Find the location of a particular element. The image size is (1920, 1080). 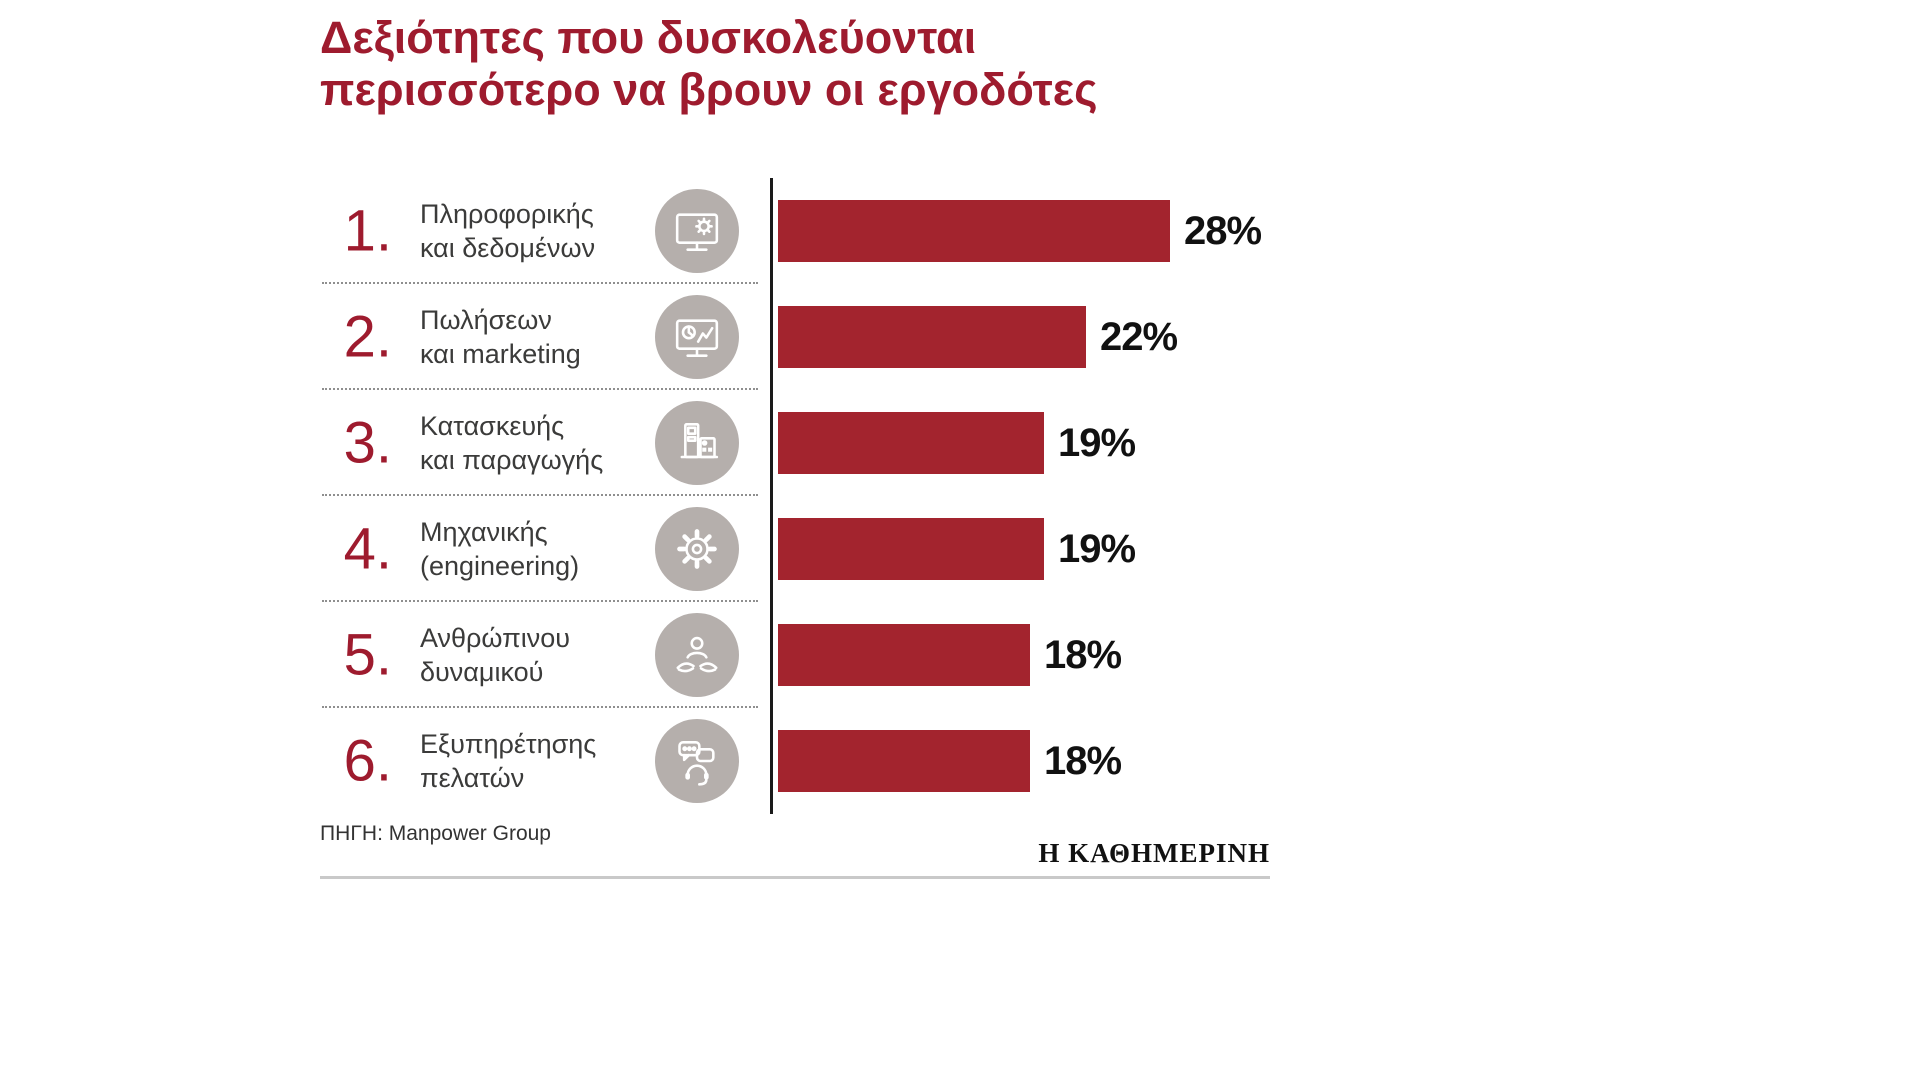

chart-row: 3. Κατασκευής και παραγωγής 19% is located at coordinates (795, 443).